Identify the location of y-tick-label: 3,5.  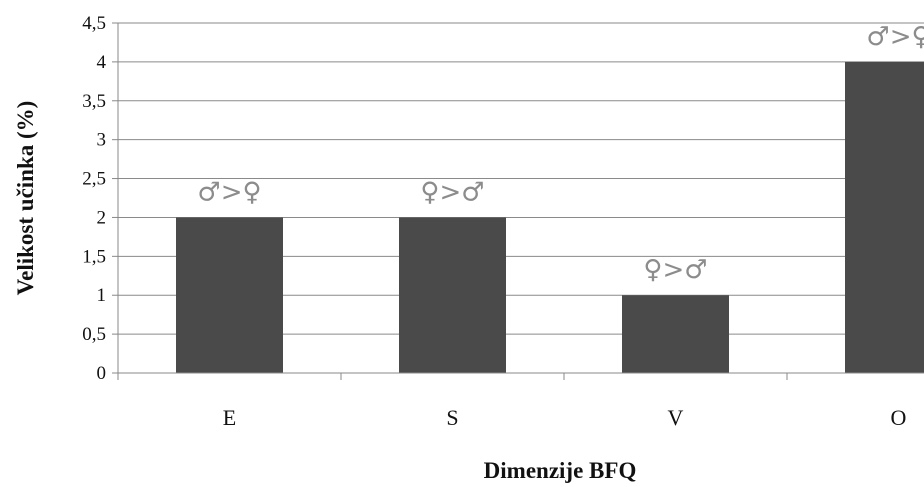
(94, 101).